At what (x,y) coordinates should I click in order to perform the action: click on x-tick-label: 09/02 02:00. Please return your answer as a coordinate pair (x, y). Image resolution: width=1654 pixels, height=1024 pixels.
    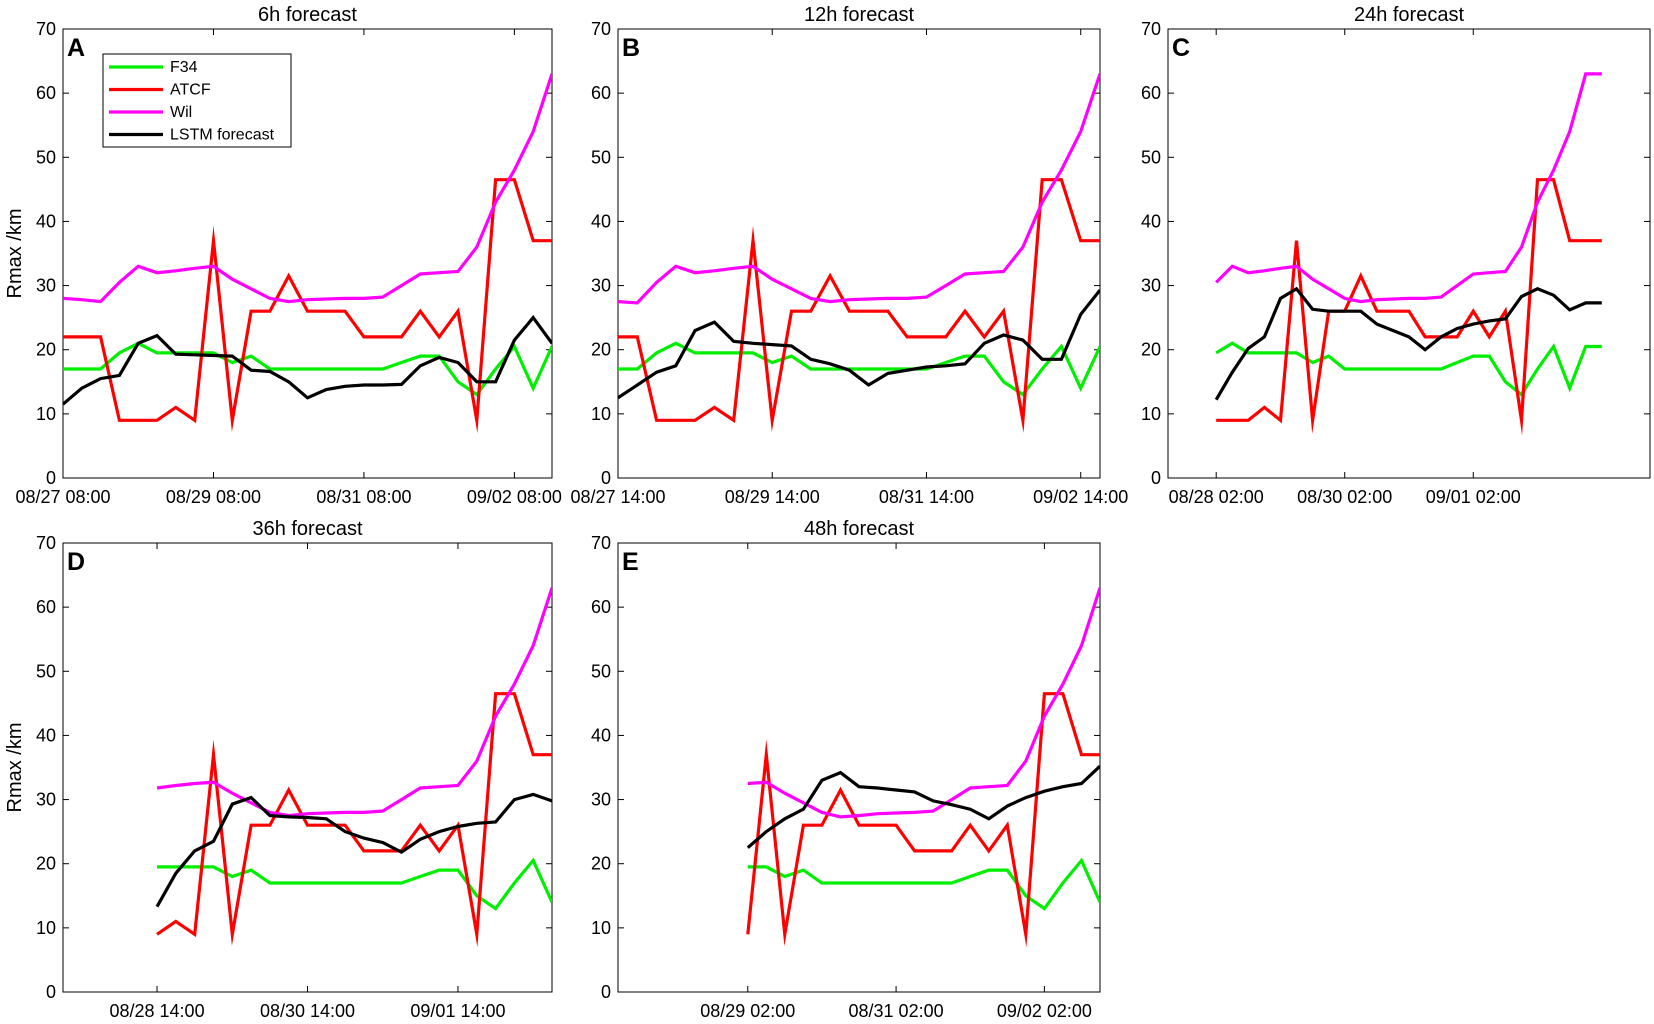
    Looking at the image, I should click on (1044, 1011).